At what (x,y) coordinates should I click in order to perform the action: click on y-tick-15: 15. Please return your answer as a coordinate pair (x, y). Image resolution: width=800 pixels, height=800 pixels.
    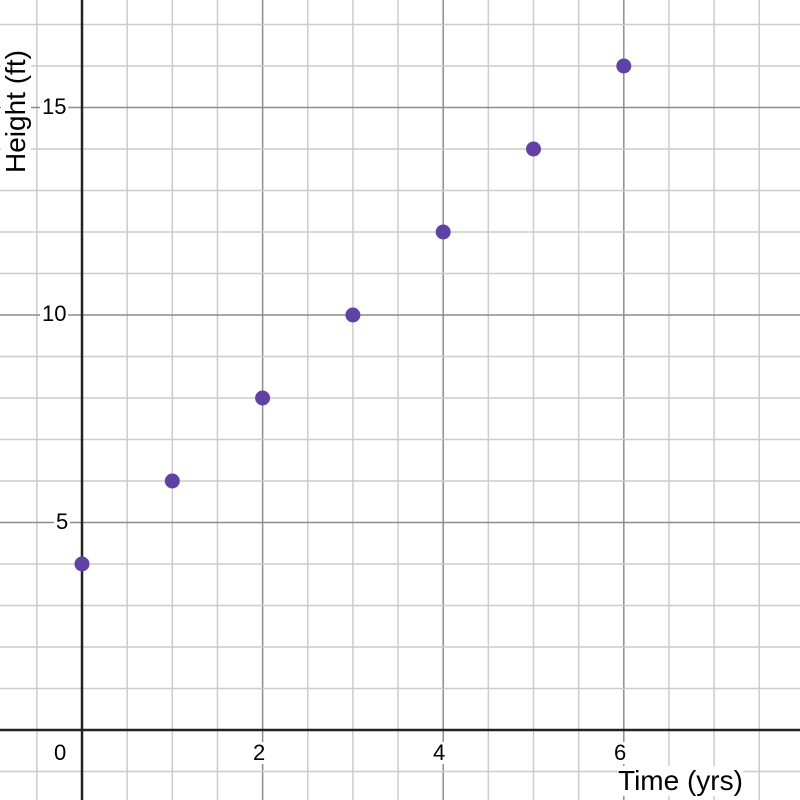
    Looking at the image, I should click on (54, 106).